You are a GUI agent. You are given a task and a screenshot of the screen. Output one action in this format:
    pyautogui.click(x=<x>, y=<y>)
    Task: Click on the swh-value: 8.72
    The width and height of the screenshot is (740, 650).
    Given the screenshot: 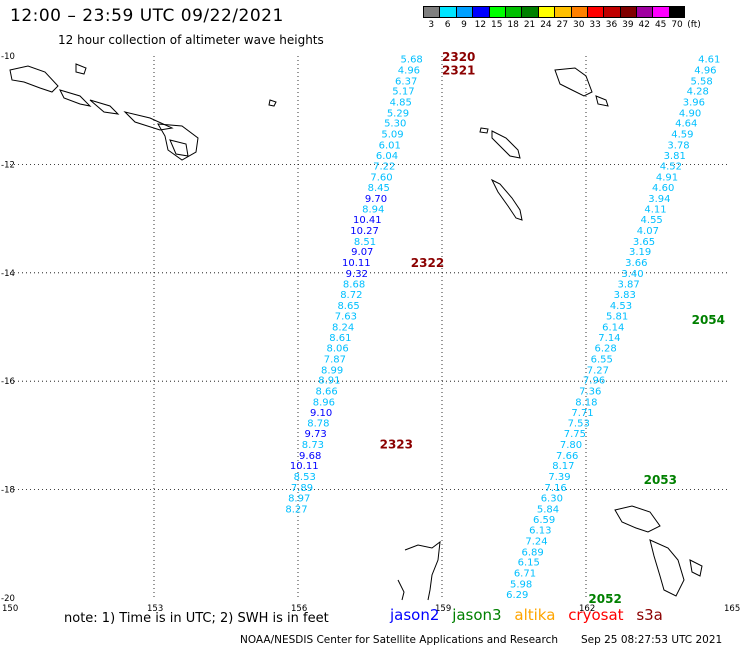 What is the action you would take?
    pyautogui.click(x=351, y=295)
    